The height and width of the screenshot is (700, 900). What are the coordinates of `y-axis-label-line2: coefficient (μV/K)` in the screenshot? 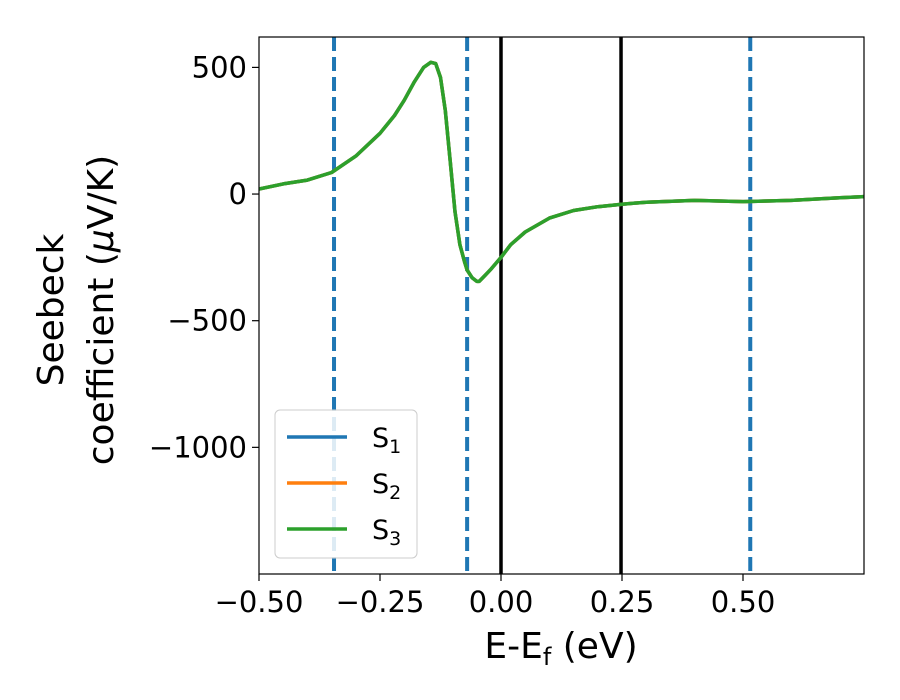 It's located at (101, 310).